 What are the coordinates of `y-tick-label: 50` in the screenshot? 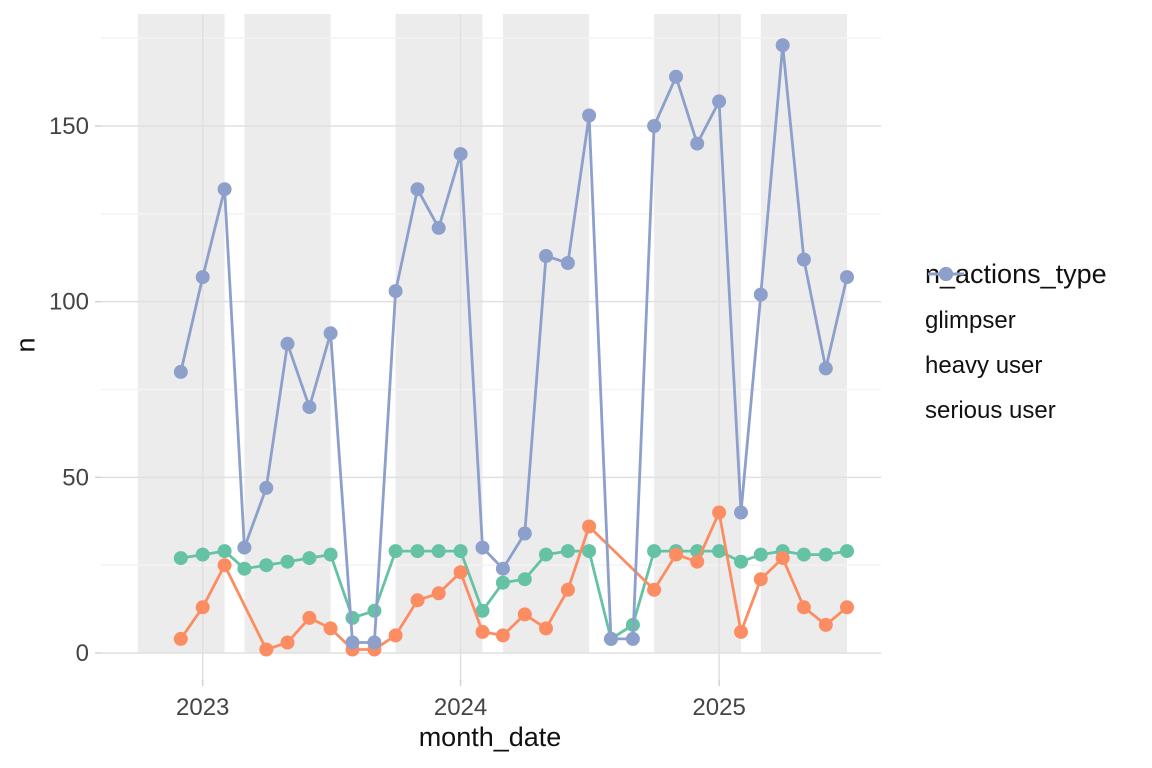 It's located at (75, 477).